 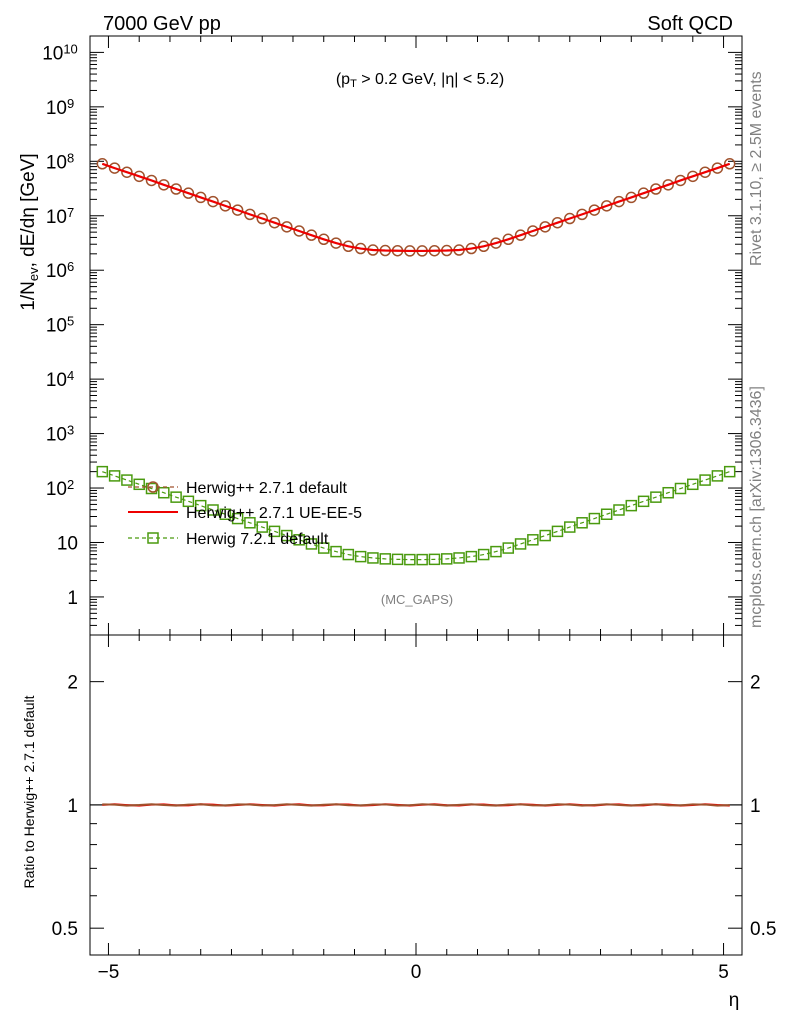 I want to click on mcplots-label: mcplots.cern.ch [arXiv:1306.3436], so click(x=756, y=507).